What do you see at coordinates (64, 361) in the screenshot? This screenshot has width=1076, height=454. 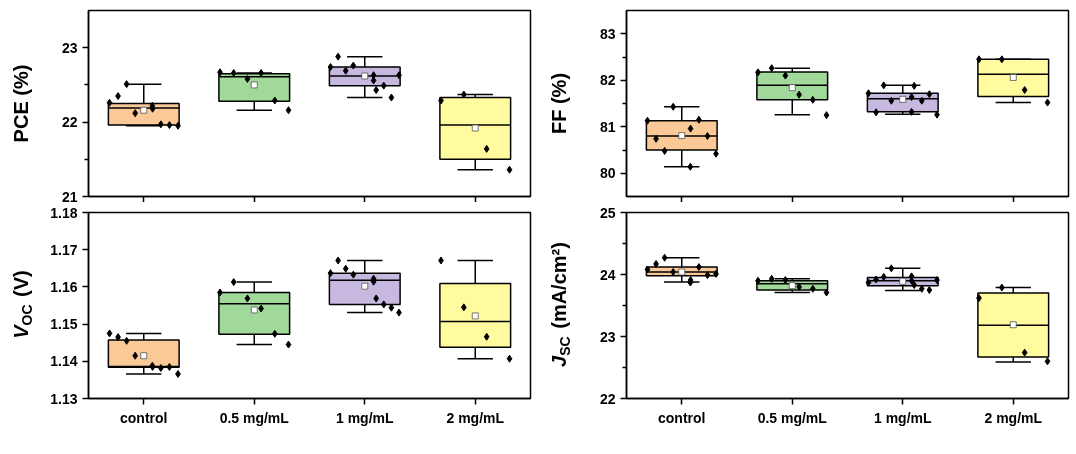 I see `y-tick-label: 1.14` at bounding box center [64, 361].